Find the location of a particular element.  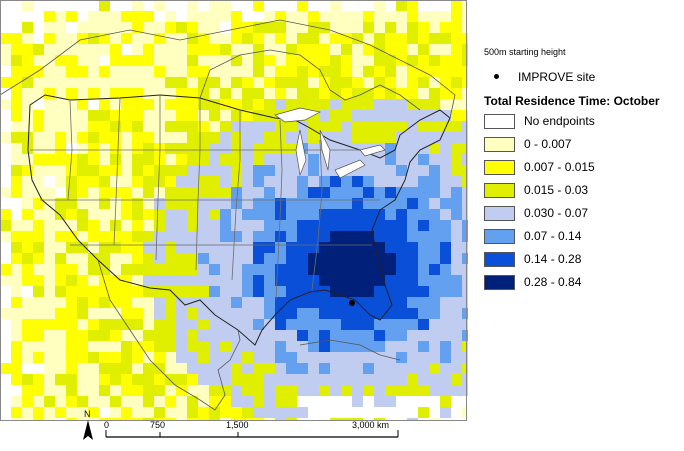

legend-swatch is located at coordinates (499, 236).